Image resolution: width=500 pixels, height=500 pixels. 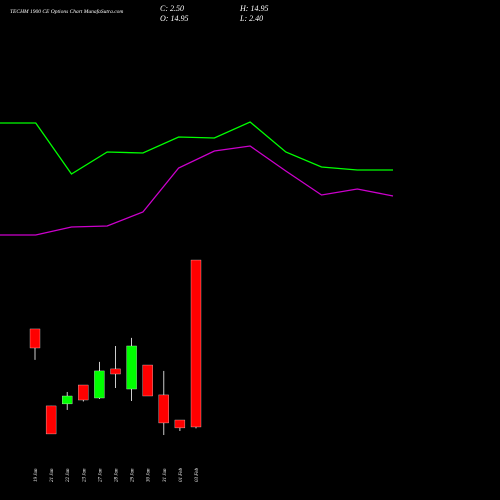 I want to click on x-tick-label: 01 Feb, so click(x=181, y=474).